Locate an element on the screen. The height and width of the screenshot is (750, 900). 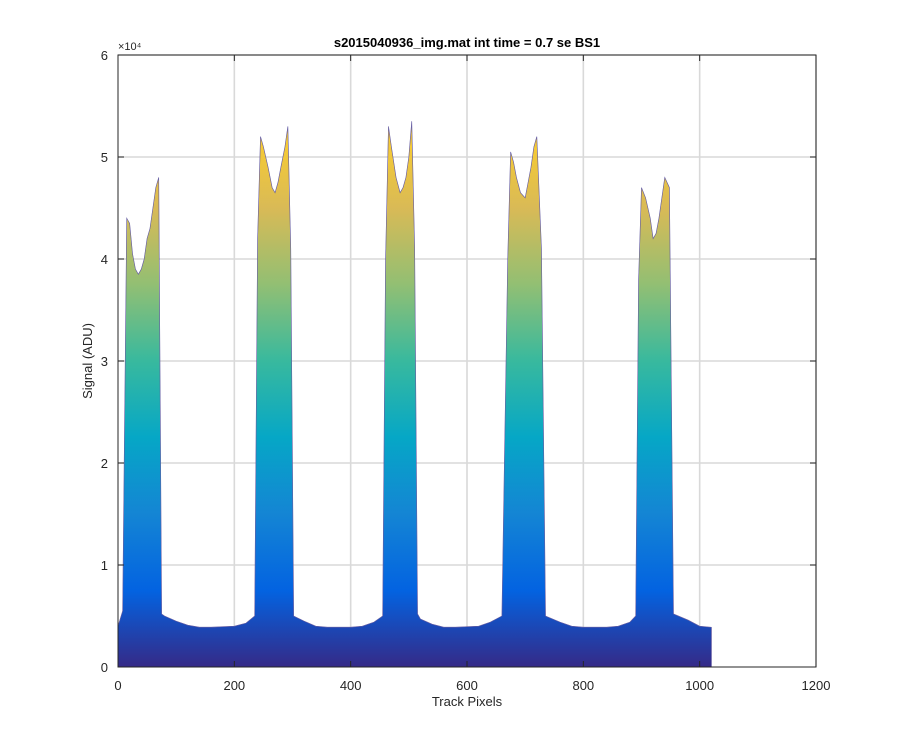
y-exponent-label: ×10⁴ is located at coordinates (130, 47).